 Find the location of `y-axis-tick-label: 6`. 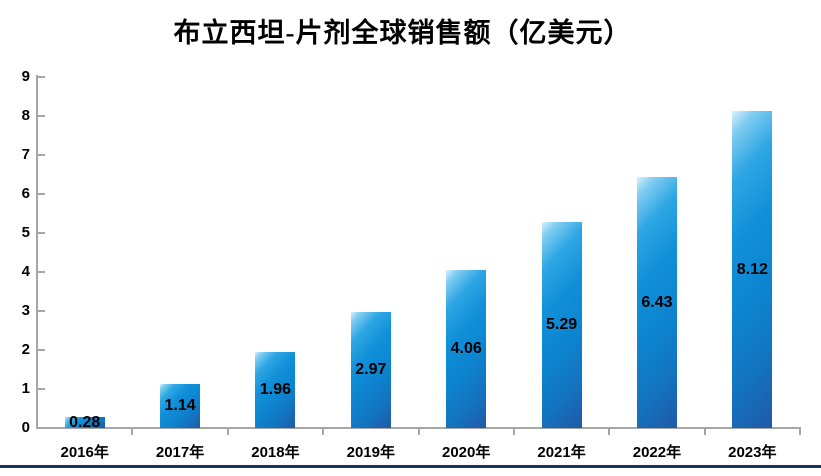

y-axis-tick-label: 6 is located at coordinates (25, 193).